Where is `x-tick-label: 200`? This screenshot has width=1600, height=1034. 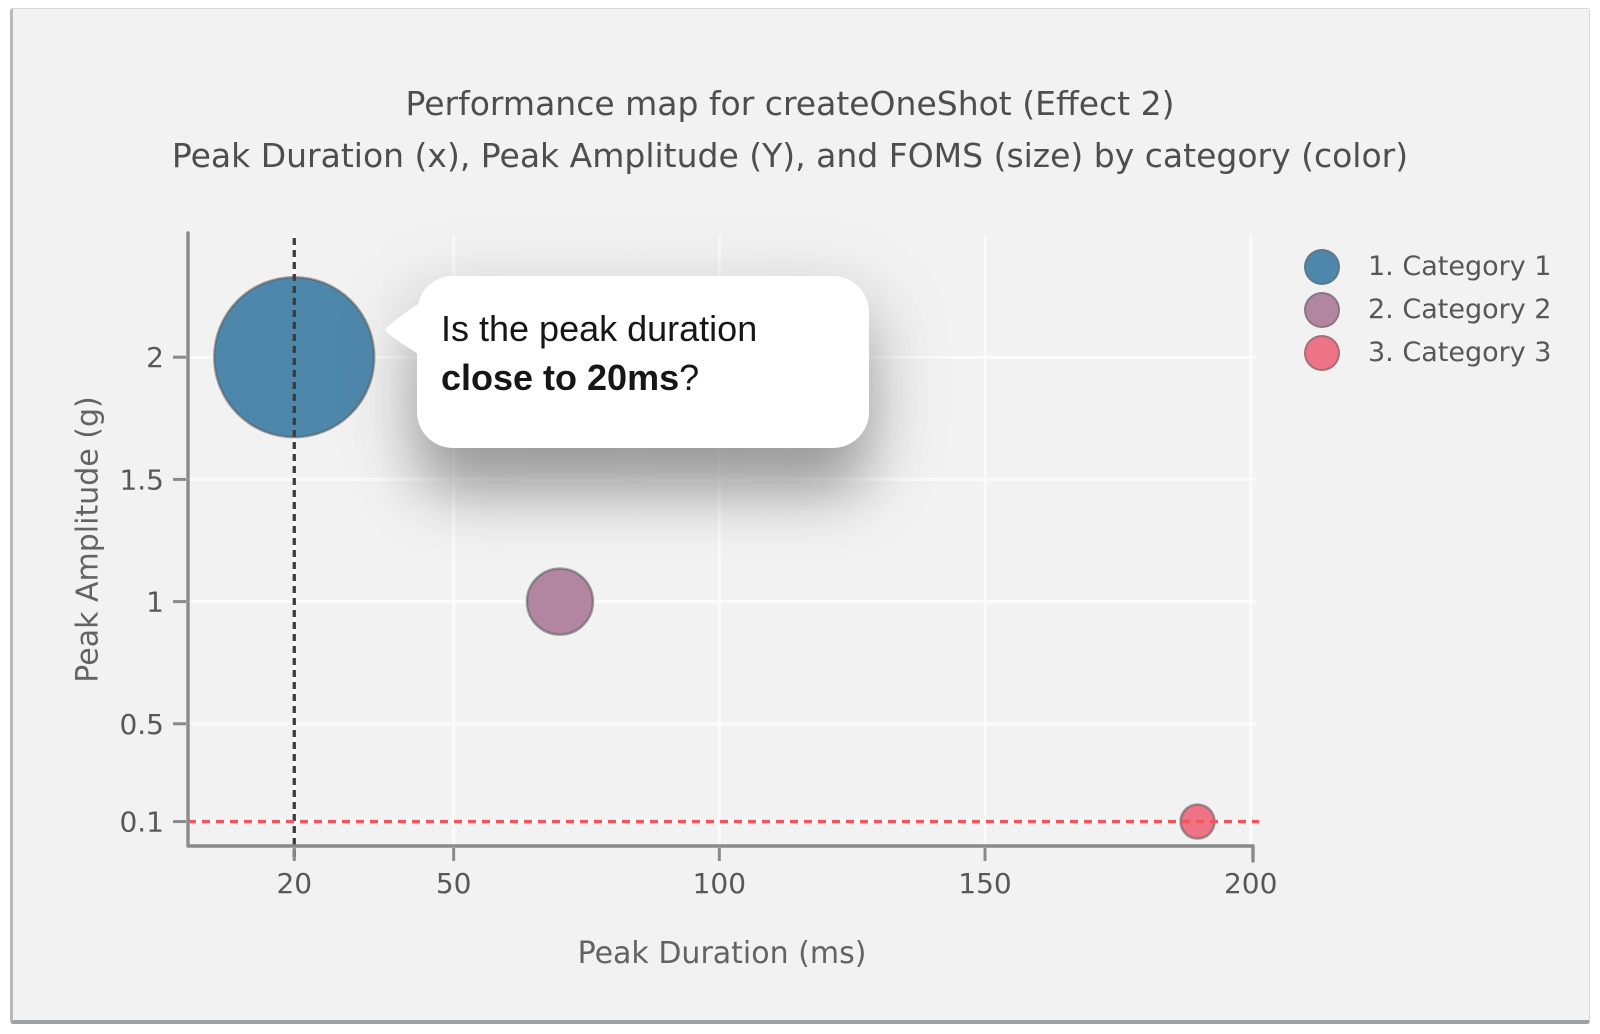 x-tick-label: 200 is located at coordinates (1250, 883).